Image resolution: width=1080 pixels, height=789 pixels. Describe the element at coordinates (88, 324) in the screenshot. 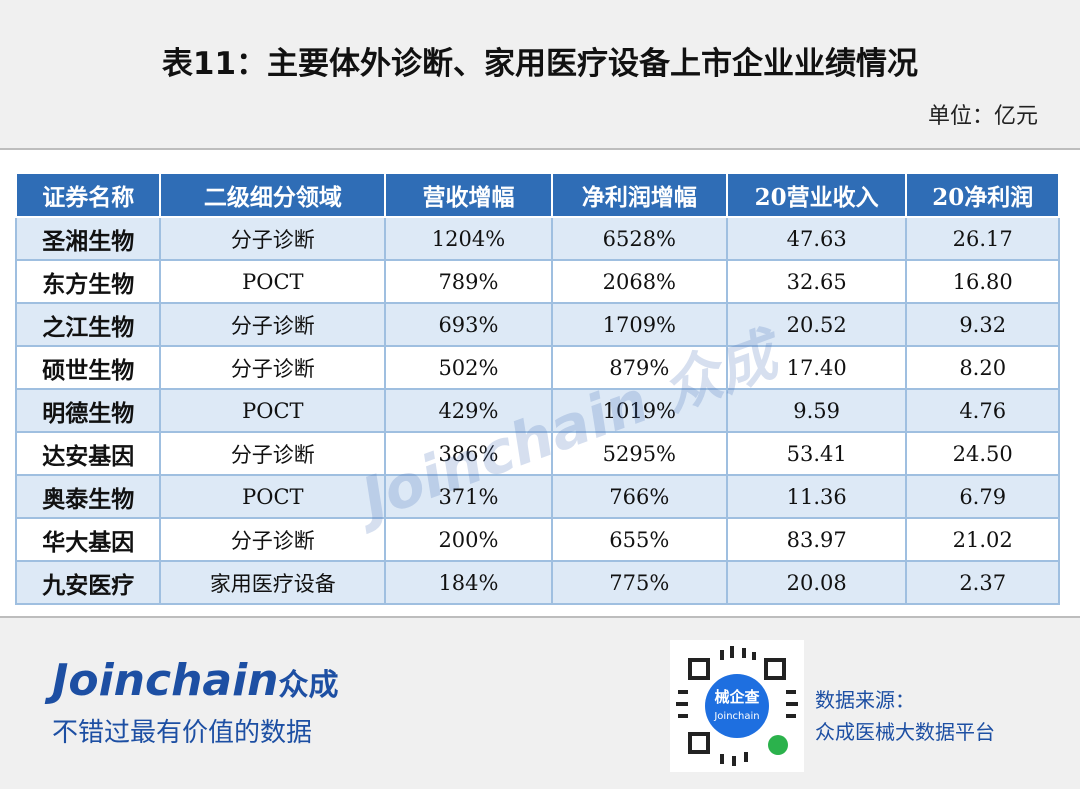

I see `company-name: 之江生物` at that location.